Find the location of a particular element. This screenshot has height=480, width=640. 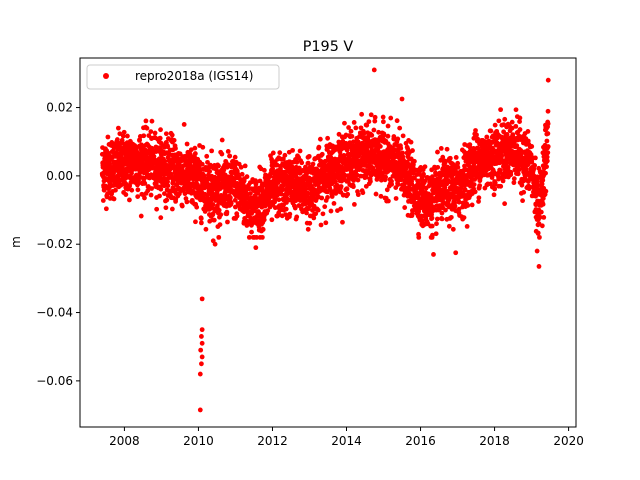

y-axis-label: m is located at coordinates (16, 242).